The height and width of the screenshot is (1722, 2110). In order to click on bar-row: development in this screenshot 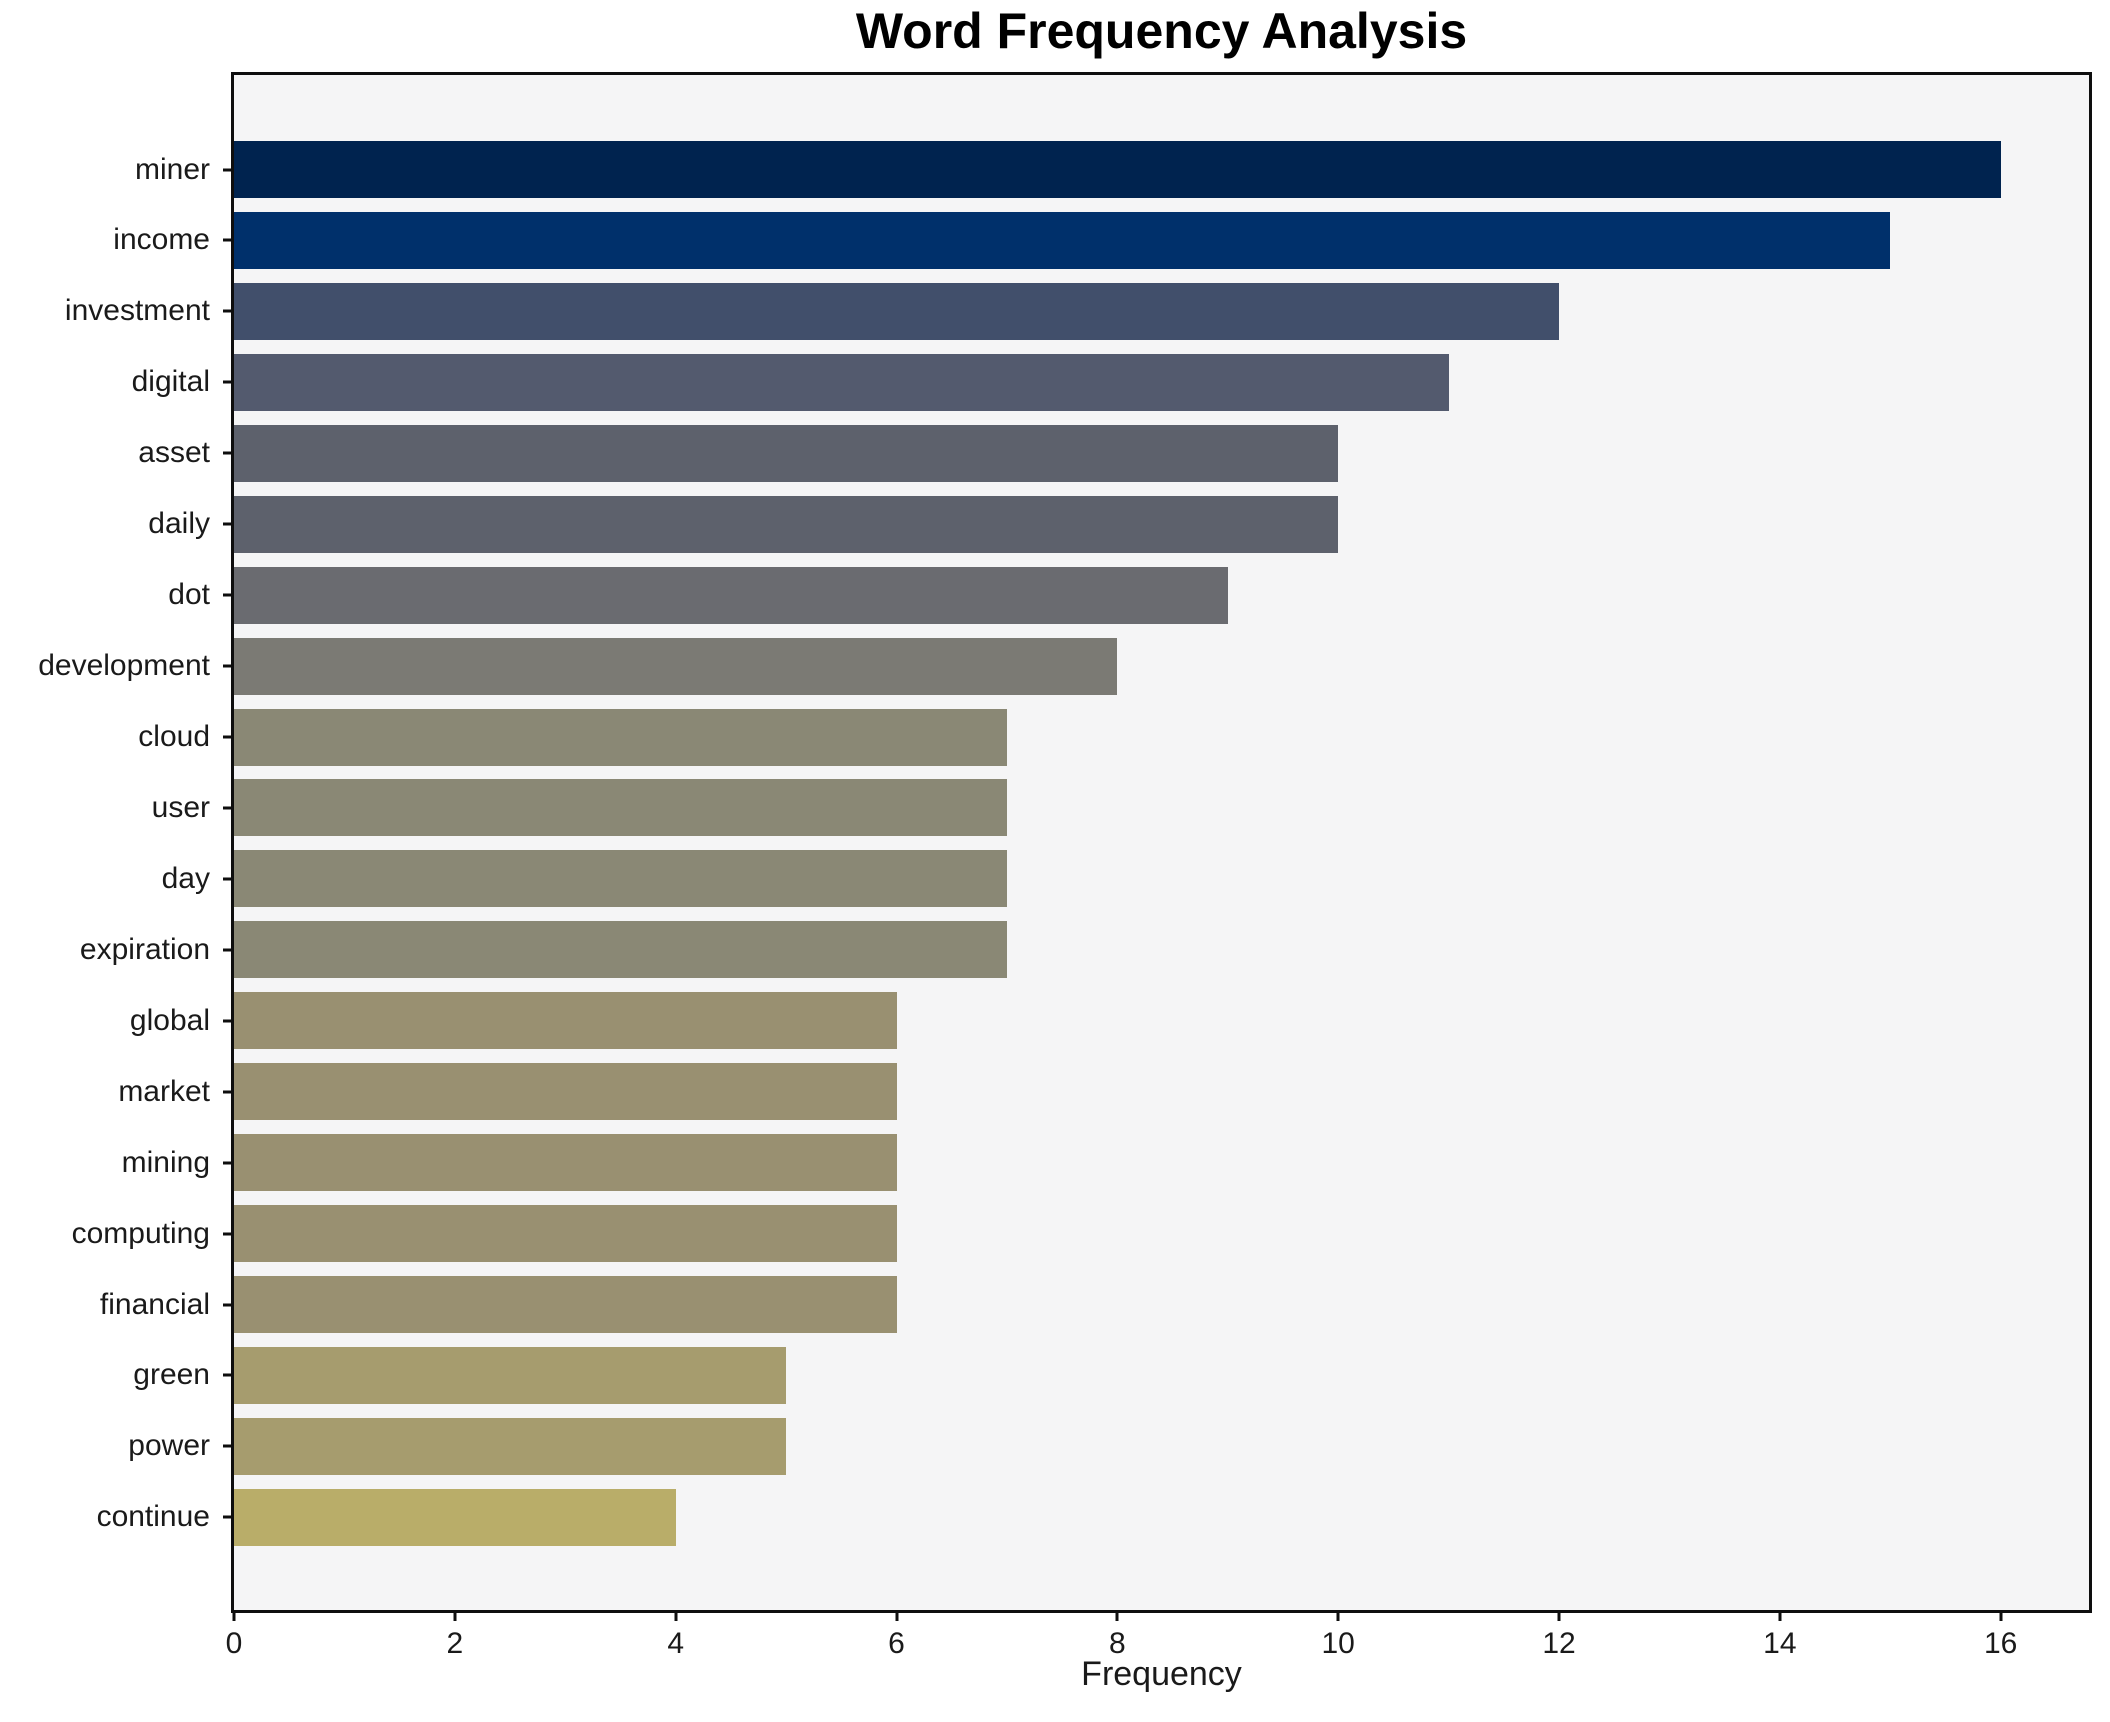, I will do `click(1063, 666)`.